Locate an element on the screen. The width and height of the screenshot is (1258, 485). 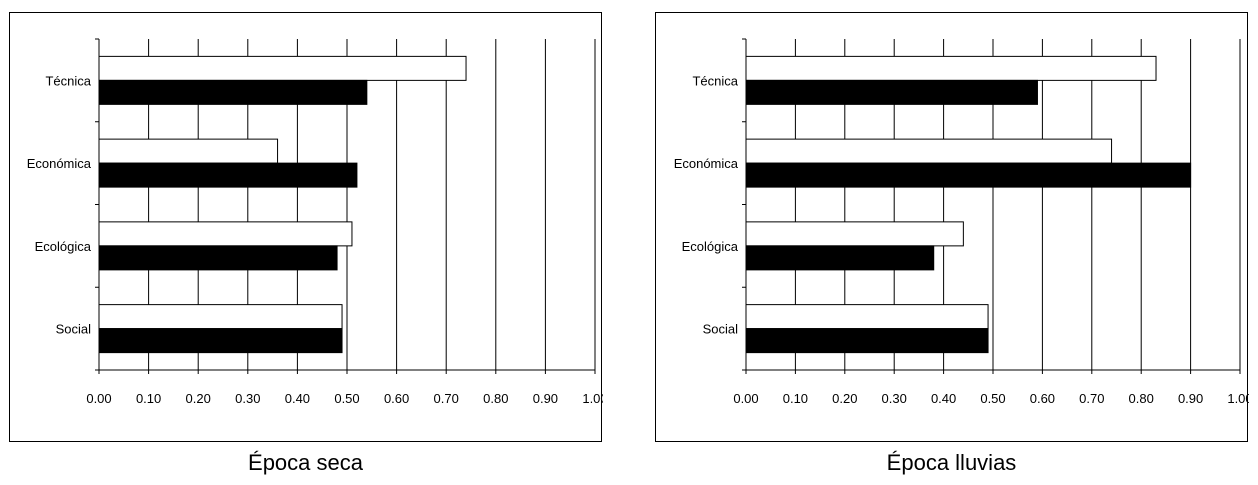
chart-caption-epoca-seca: Época seca is located at coordinates (305, 462).